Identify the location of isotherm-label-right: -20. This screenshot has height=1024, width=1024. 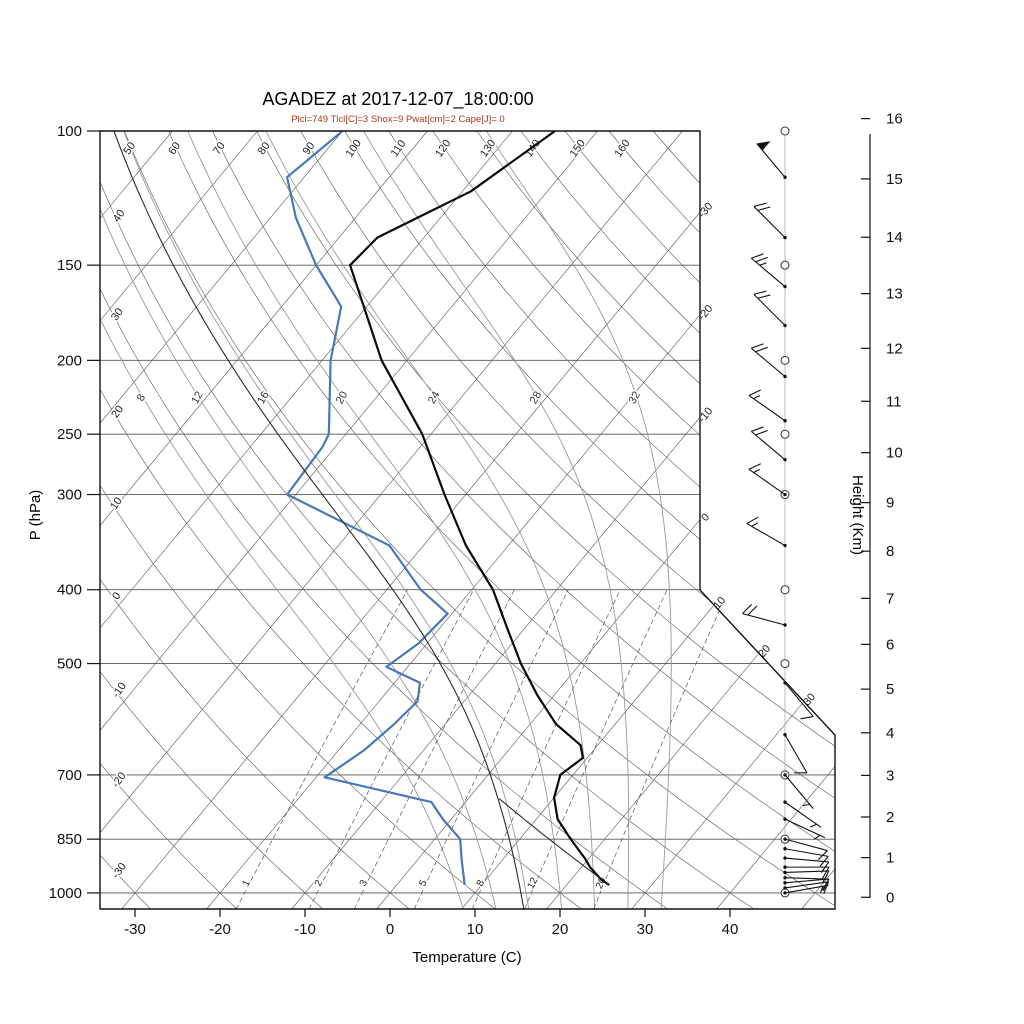
(705, 313).